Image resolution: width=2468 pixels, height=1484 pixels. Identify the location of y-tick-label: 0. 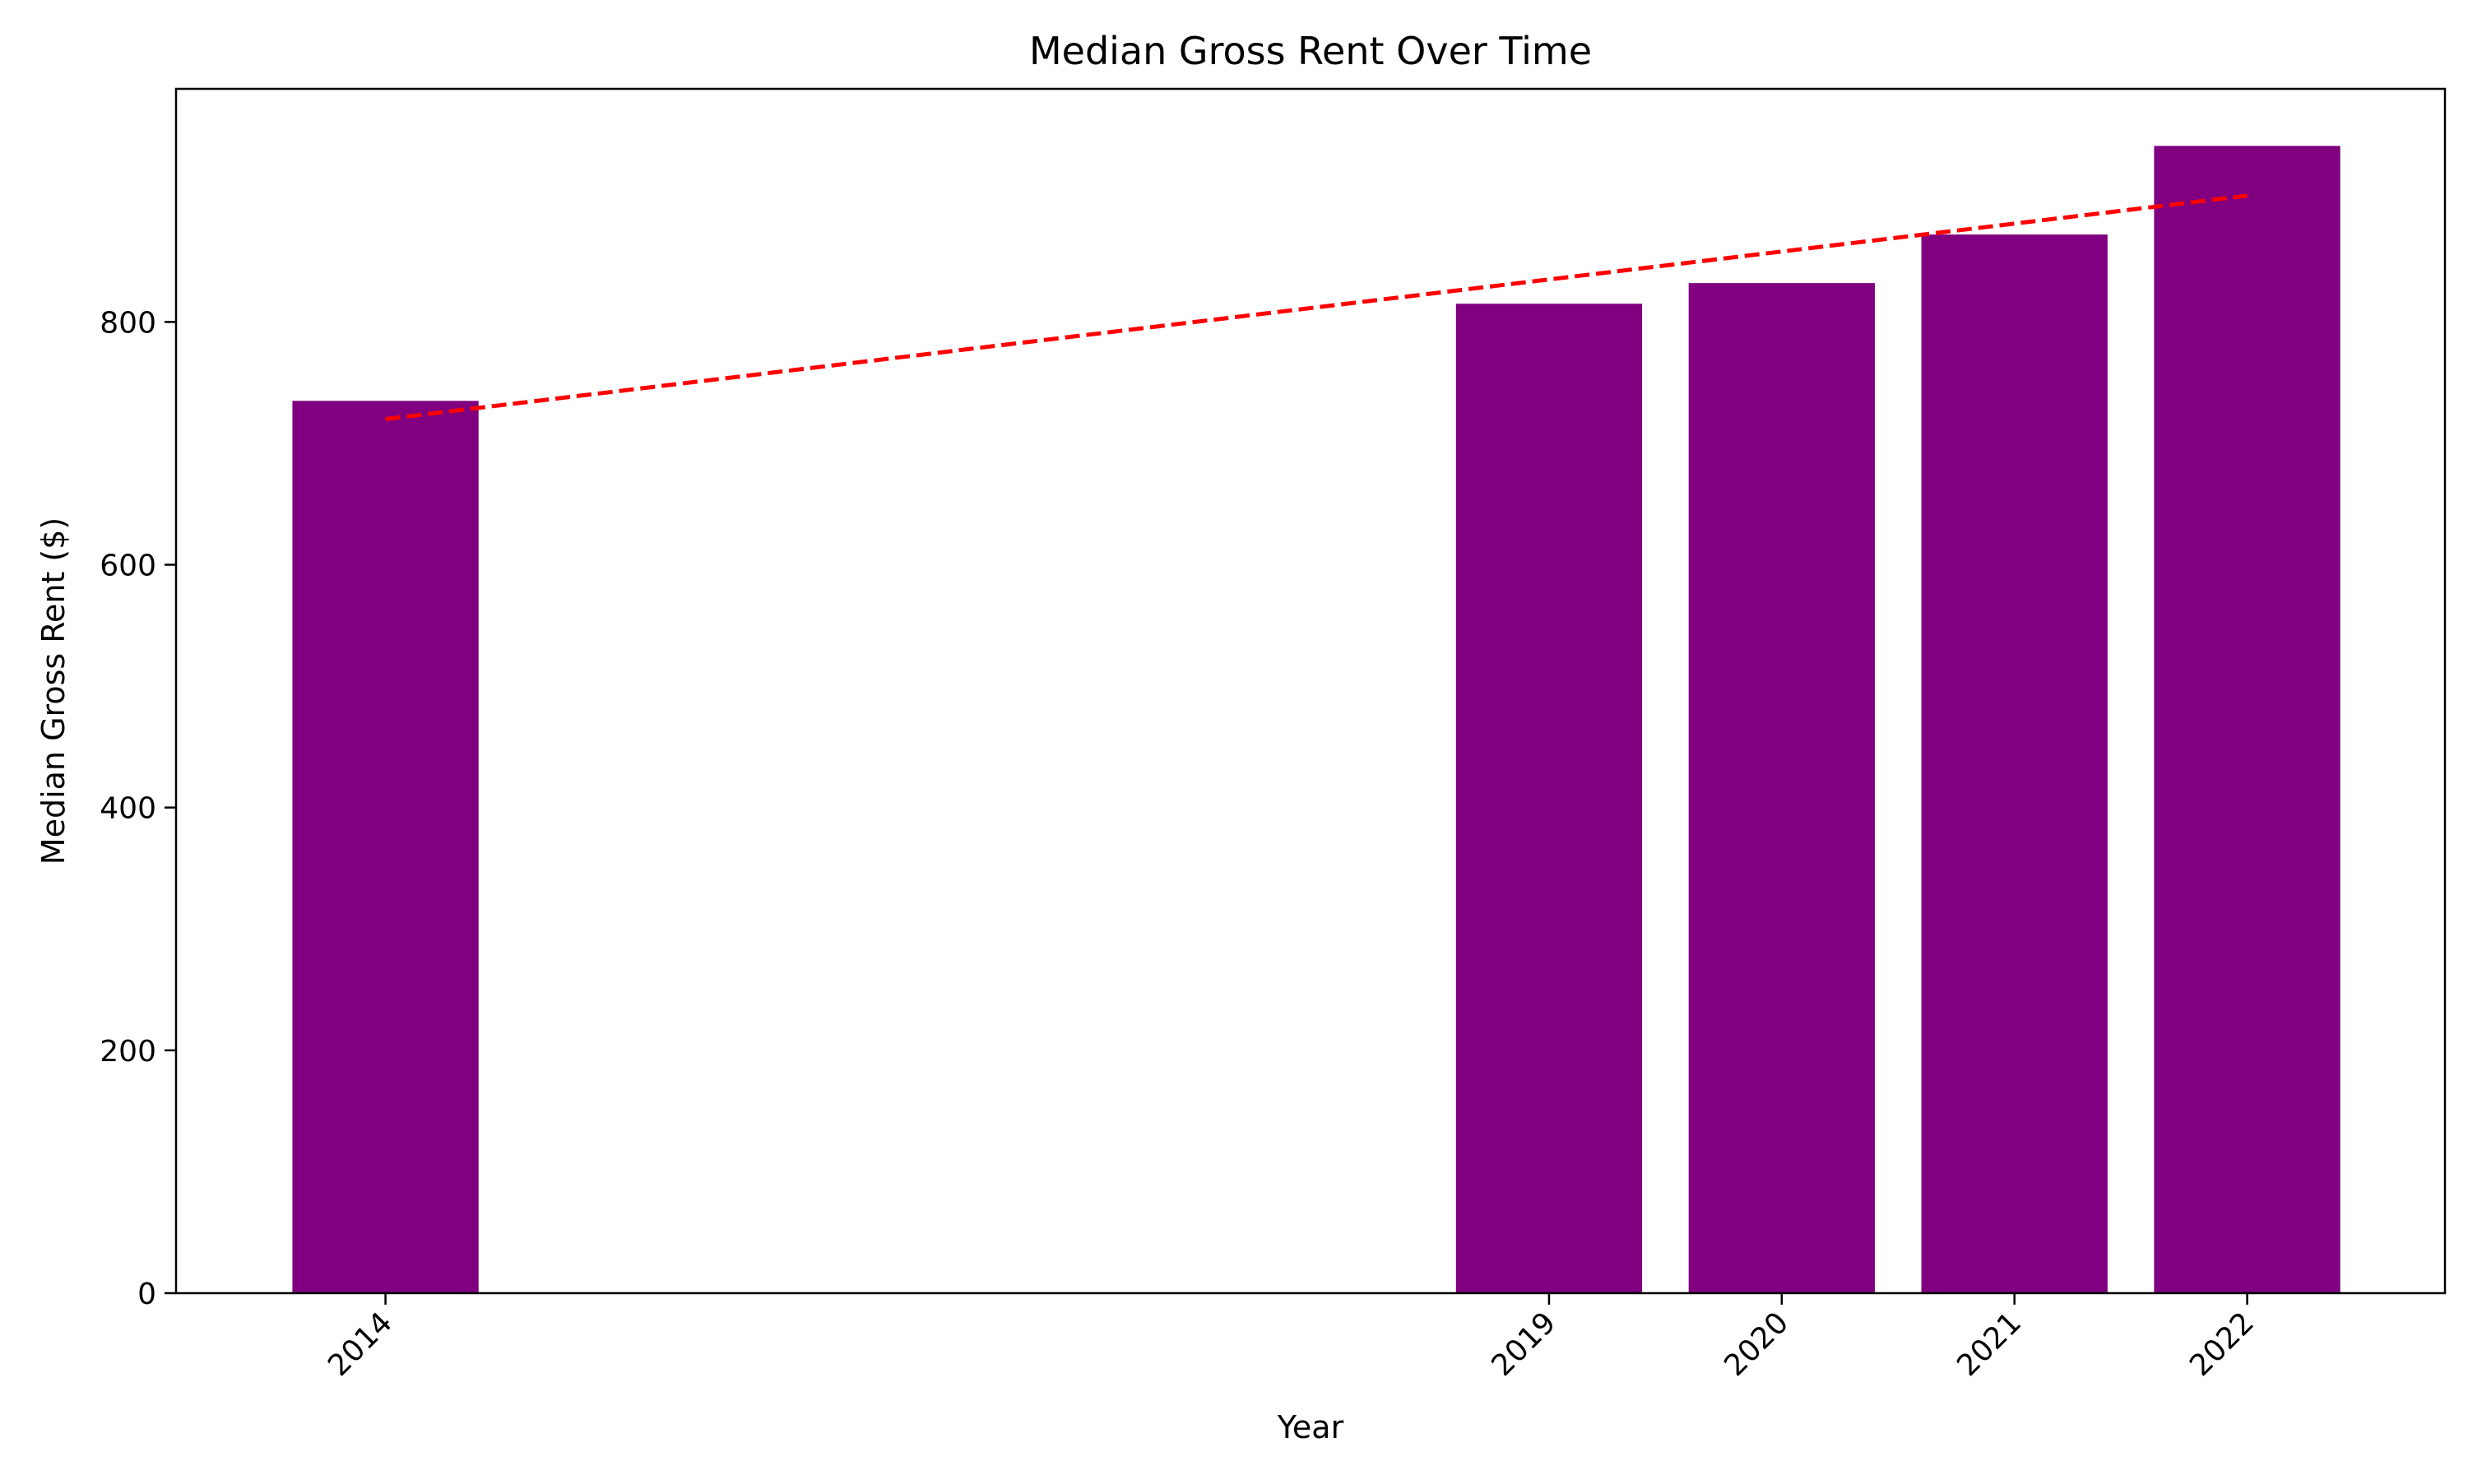
(146, 1294).